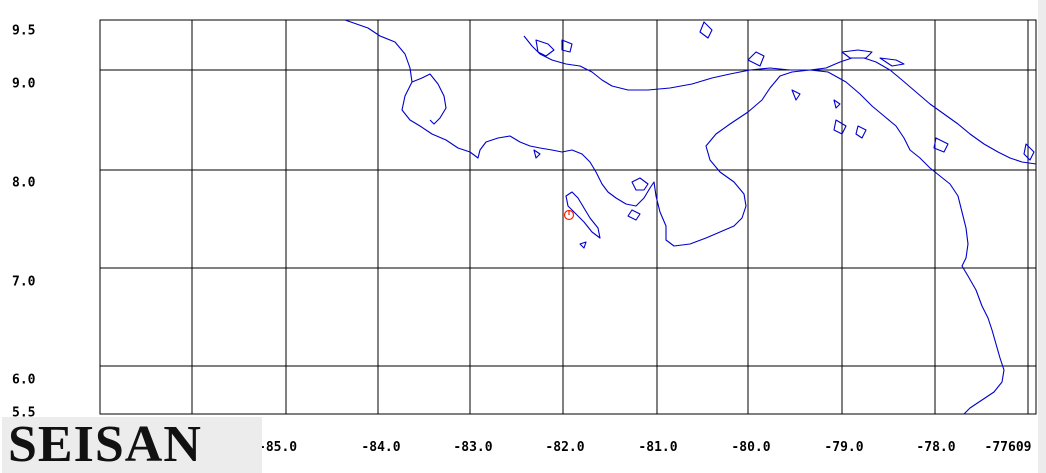  I want to click on longitude-label: -79.0, so click(844, 447).